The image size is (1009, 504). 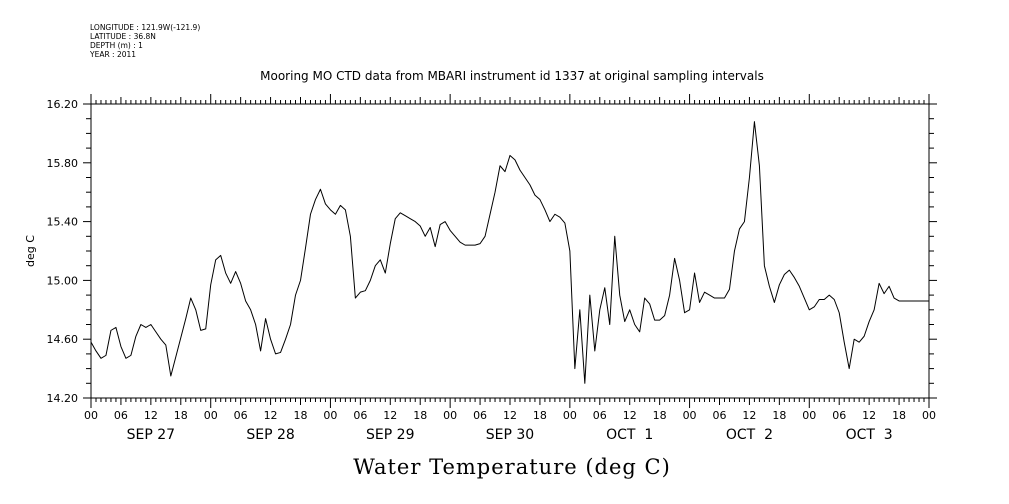 What do you see at coordinates (63, 398) in the screenshot?
I see `y-tick-label: 14.20` at bounding box center [63, 398].